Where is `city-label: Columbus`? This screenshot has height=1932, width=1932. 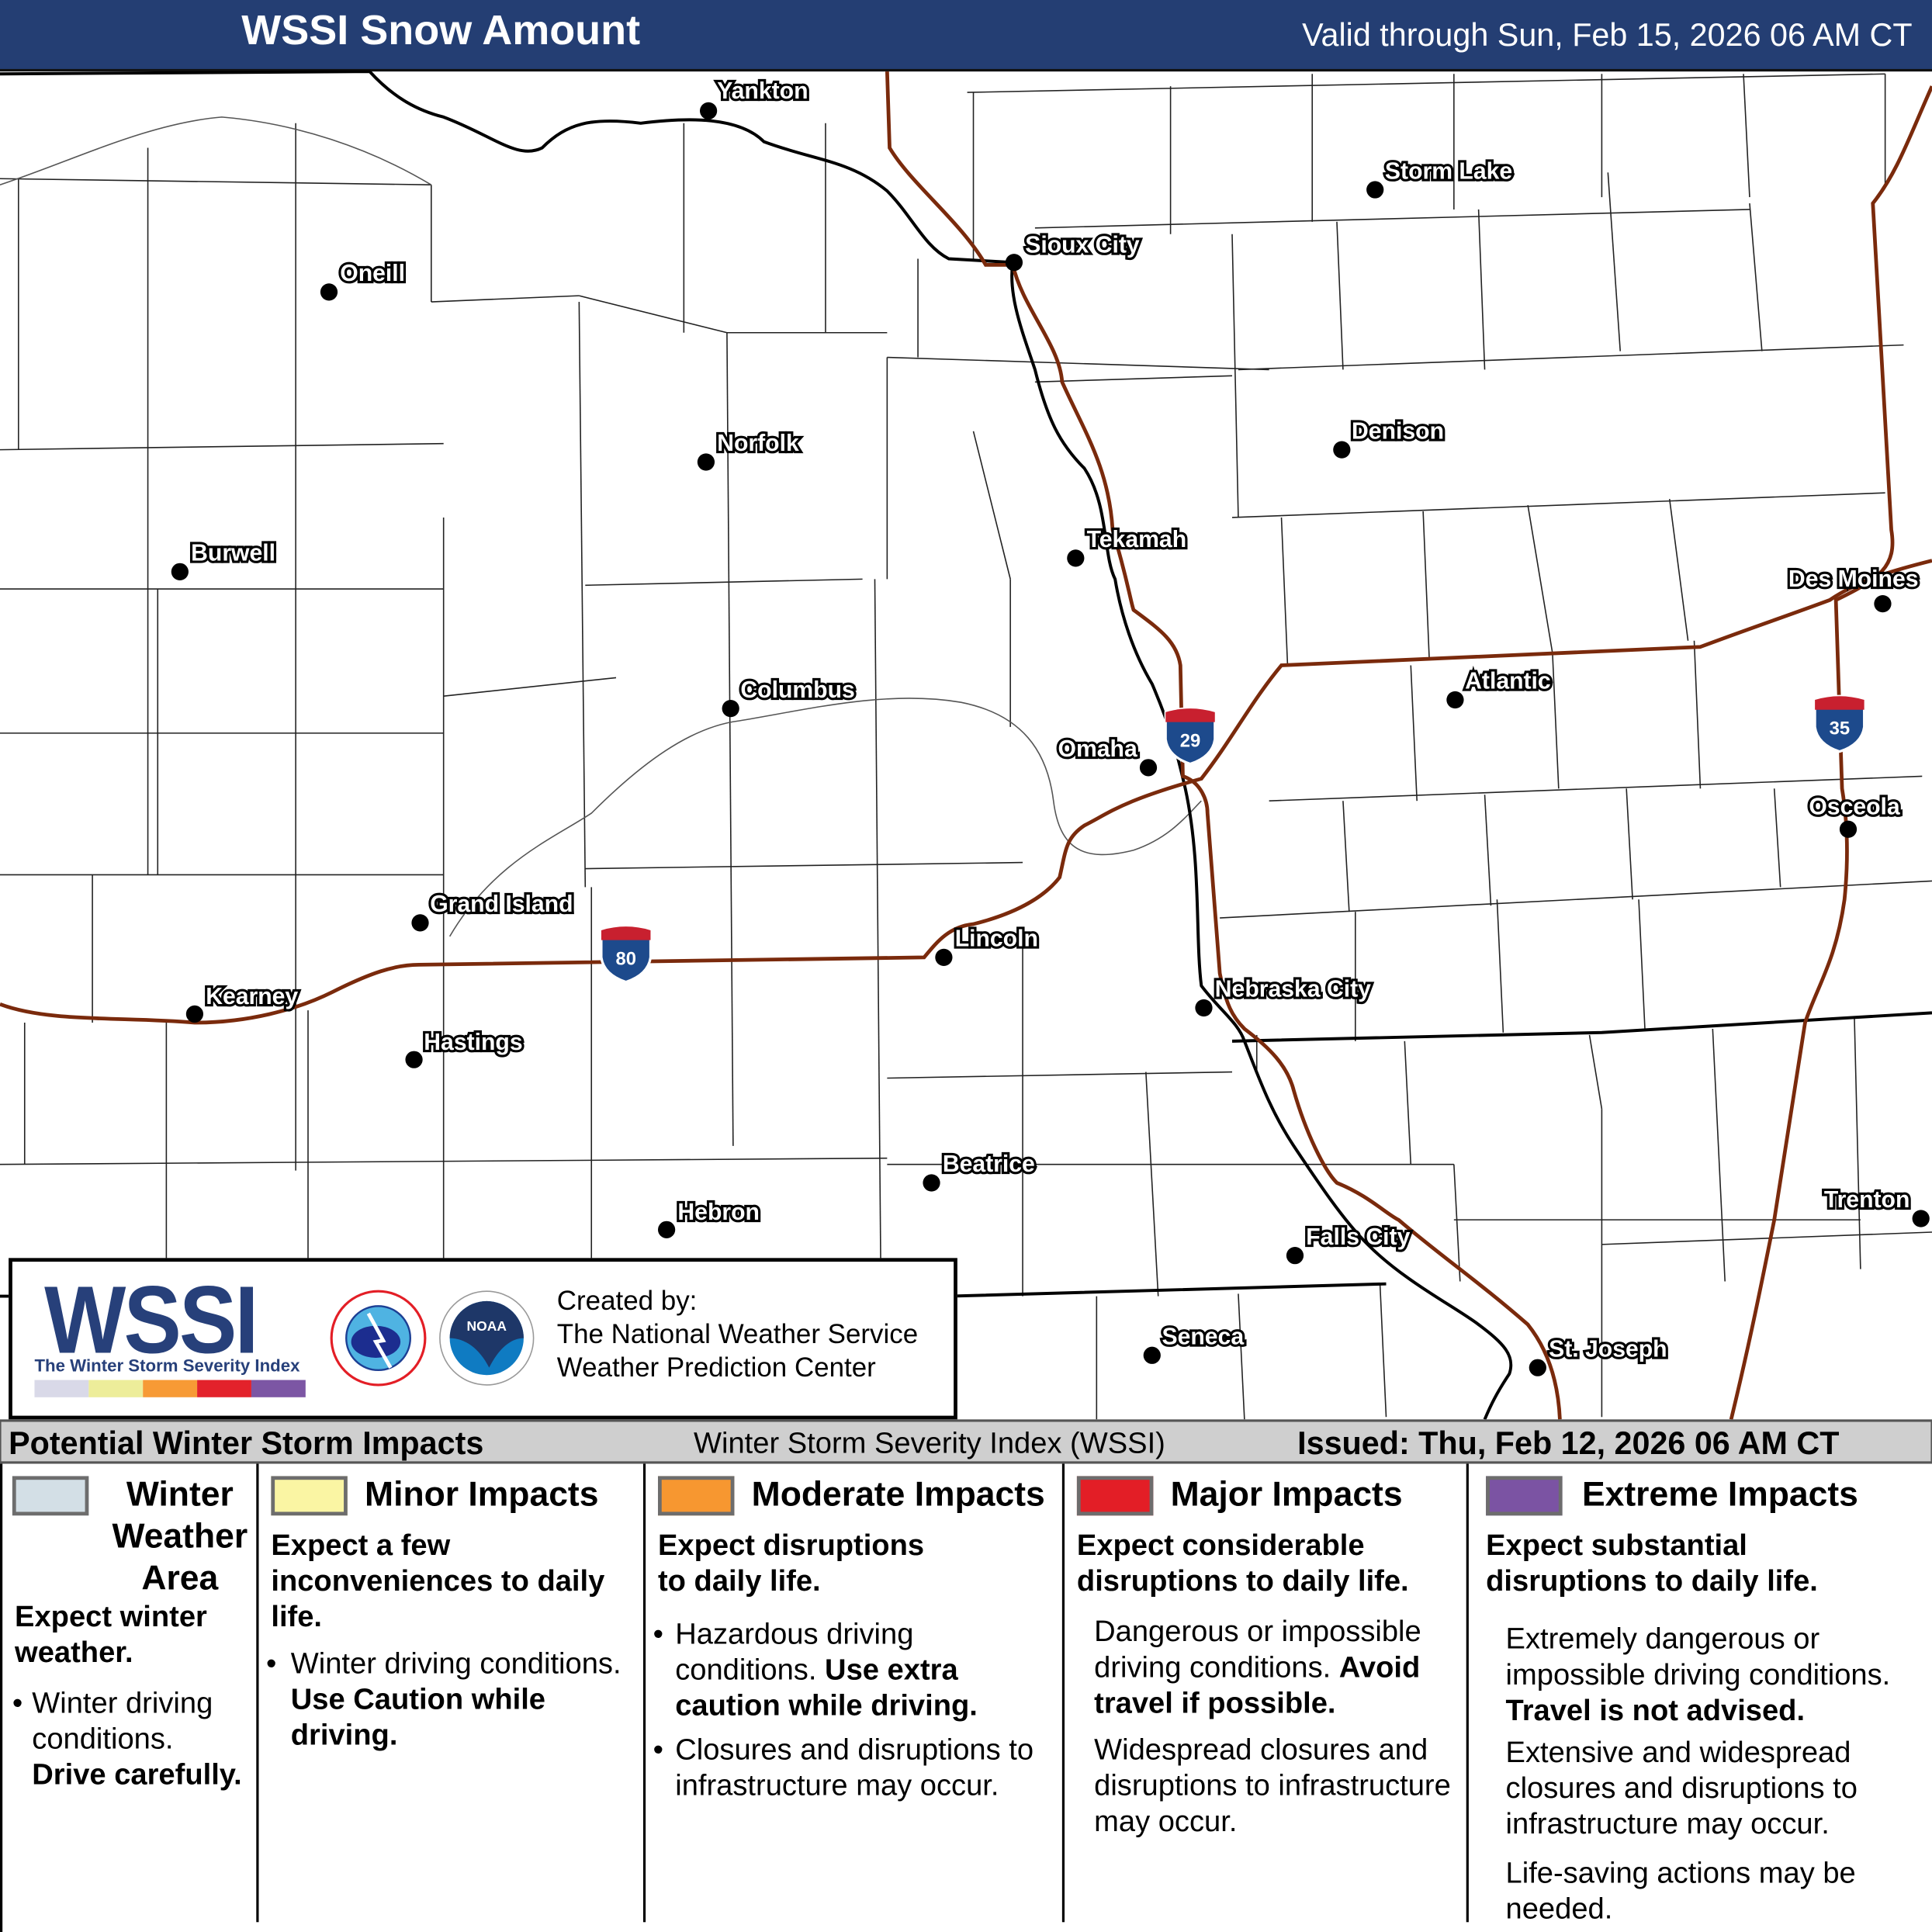
city-label: Columbus is located at coordinates (797, 690).